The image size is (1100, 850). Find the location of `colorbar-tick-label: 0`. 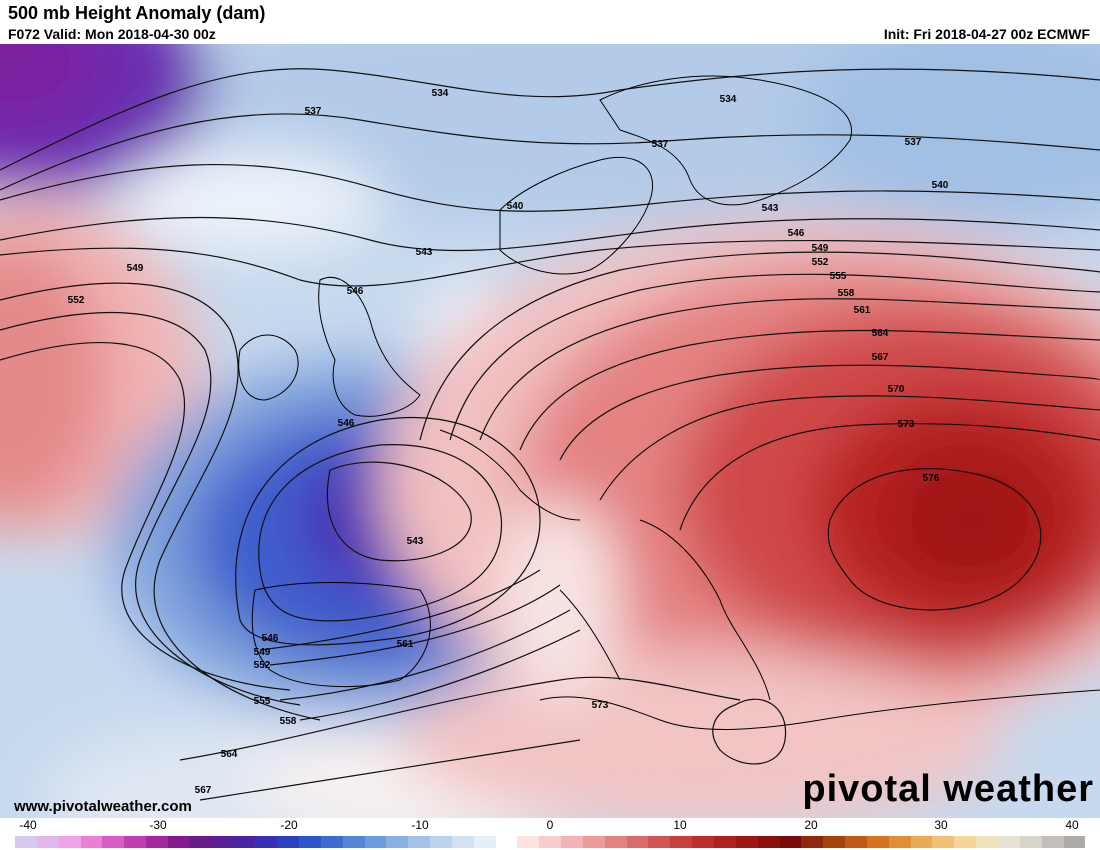

colorbar-tick-label: 0 is located at coordinates (550, 825).